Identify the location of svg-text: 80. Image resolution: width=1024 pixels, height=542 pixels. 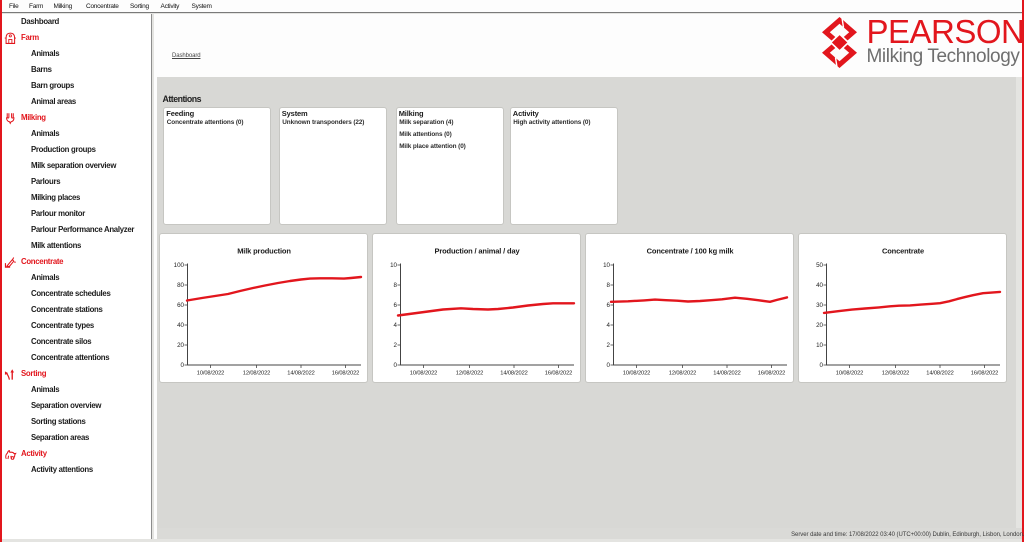
(180, 285).